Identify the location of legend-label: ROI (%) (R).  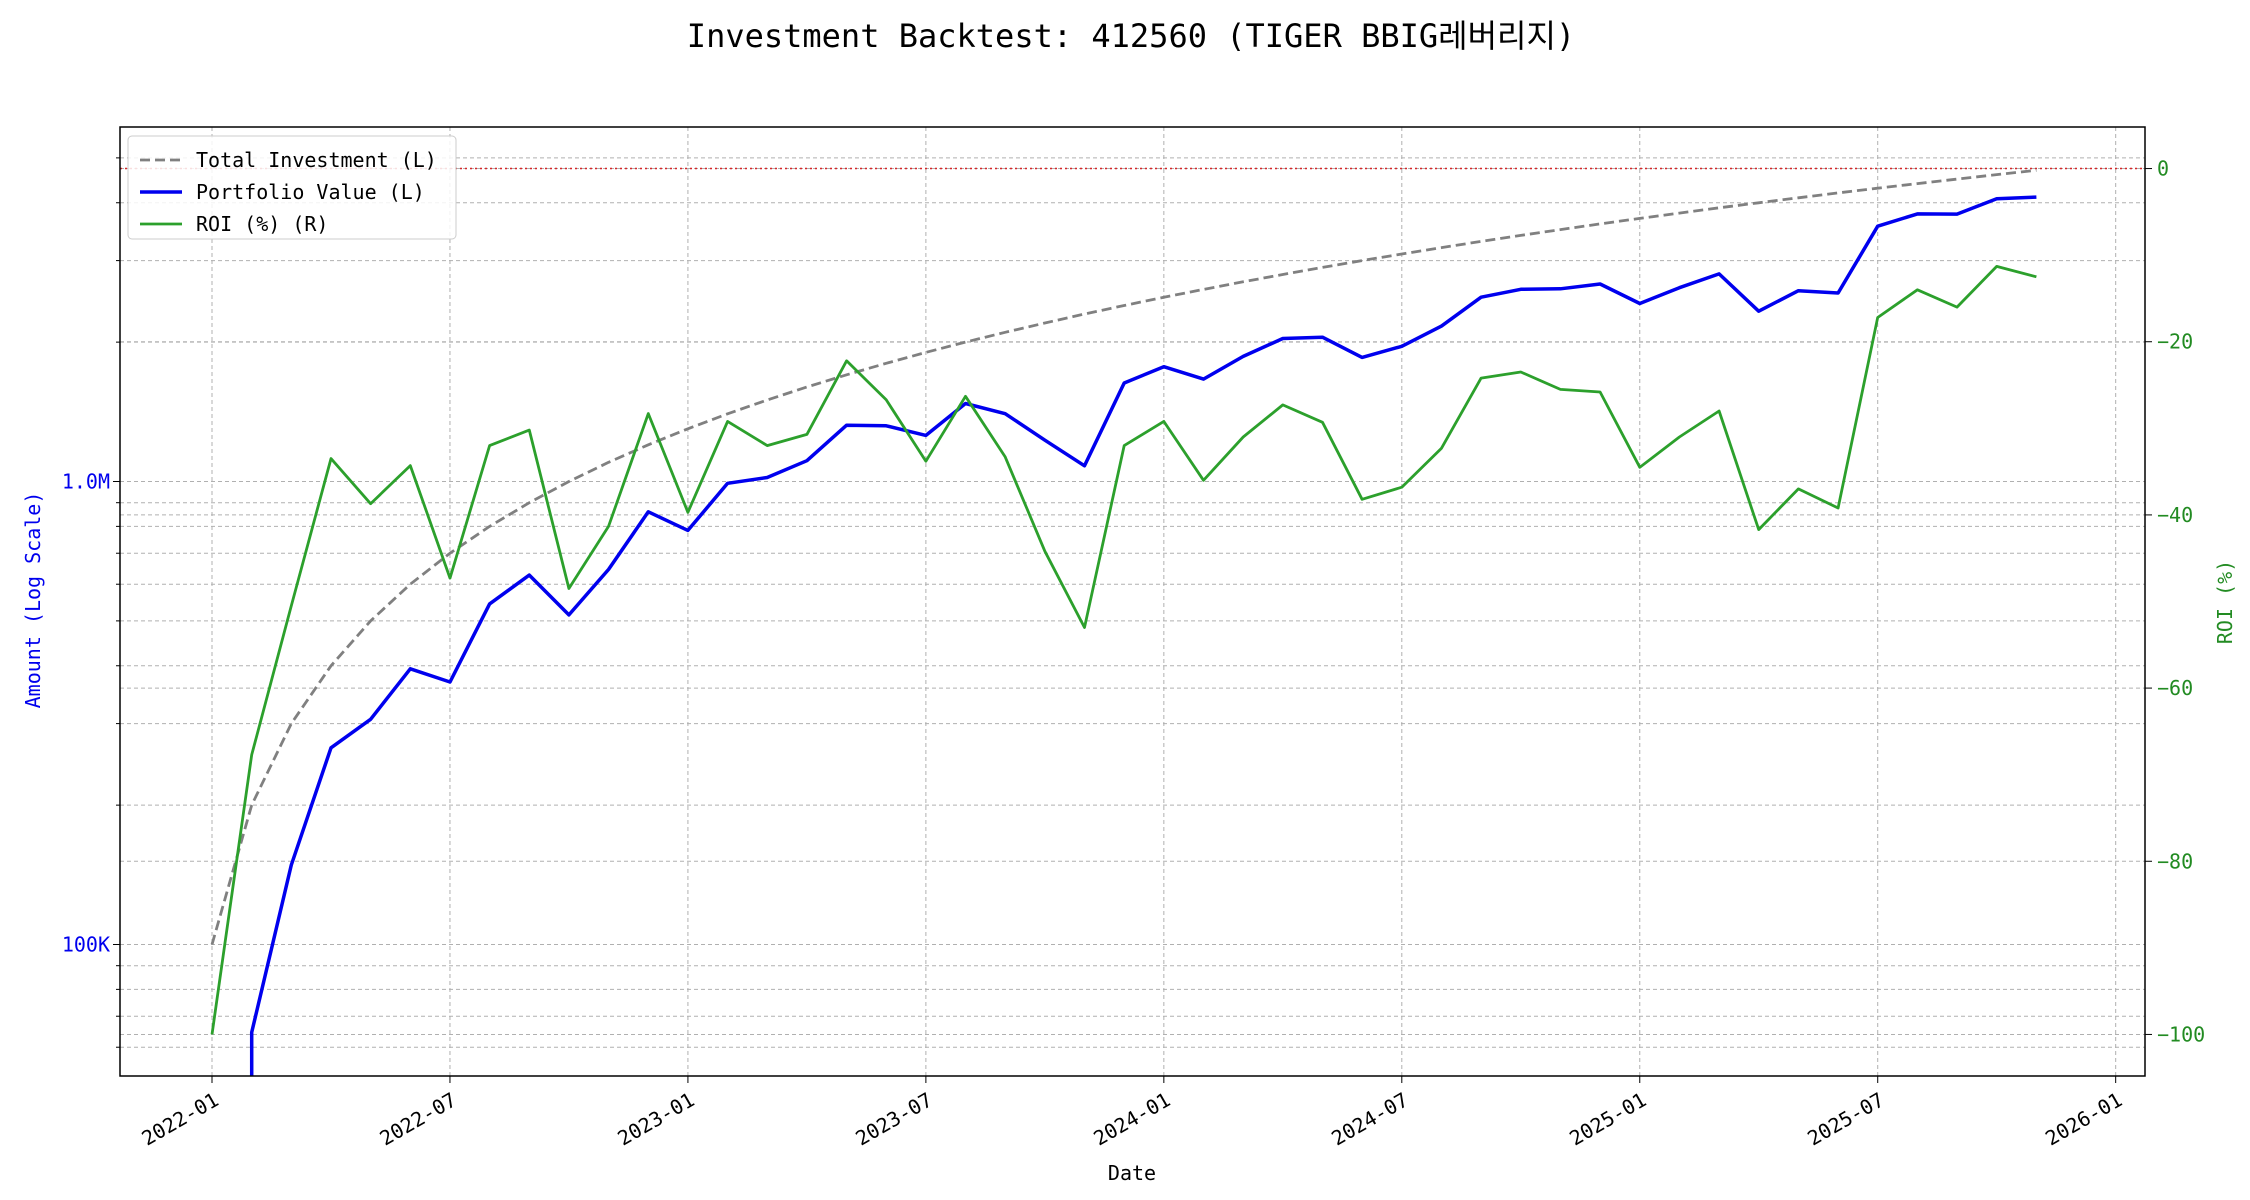
(262, 224).